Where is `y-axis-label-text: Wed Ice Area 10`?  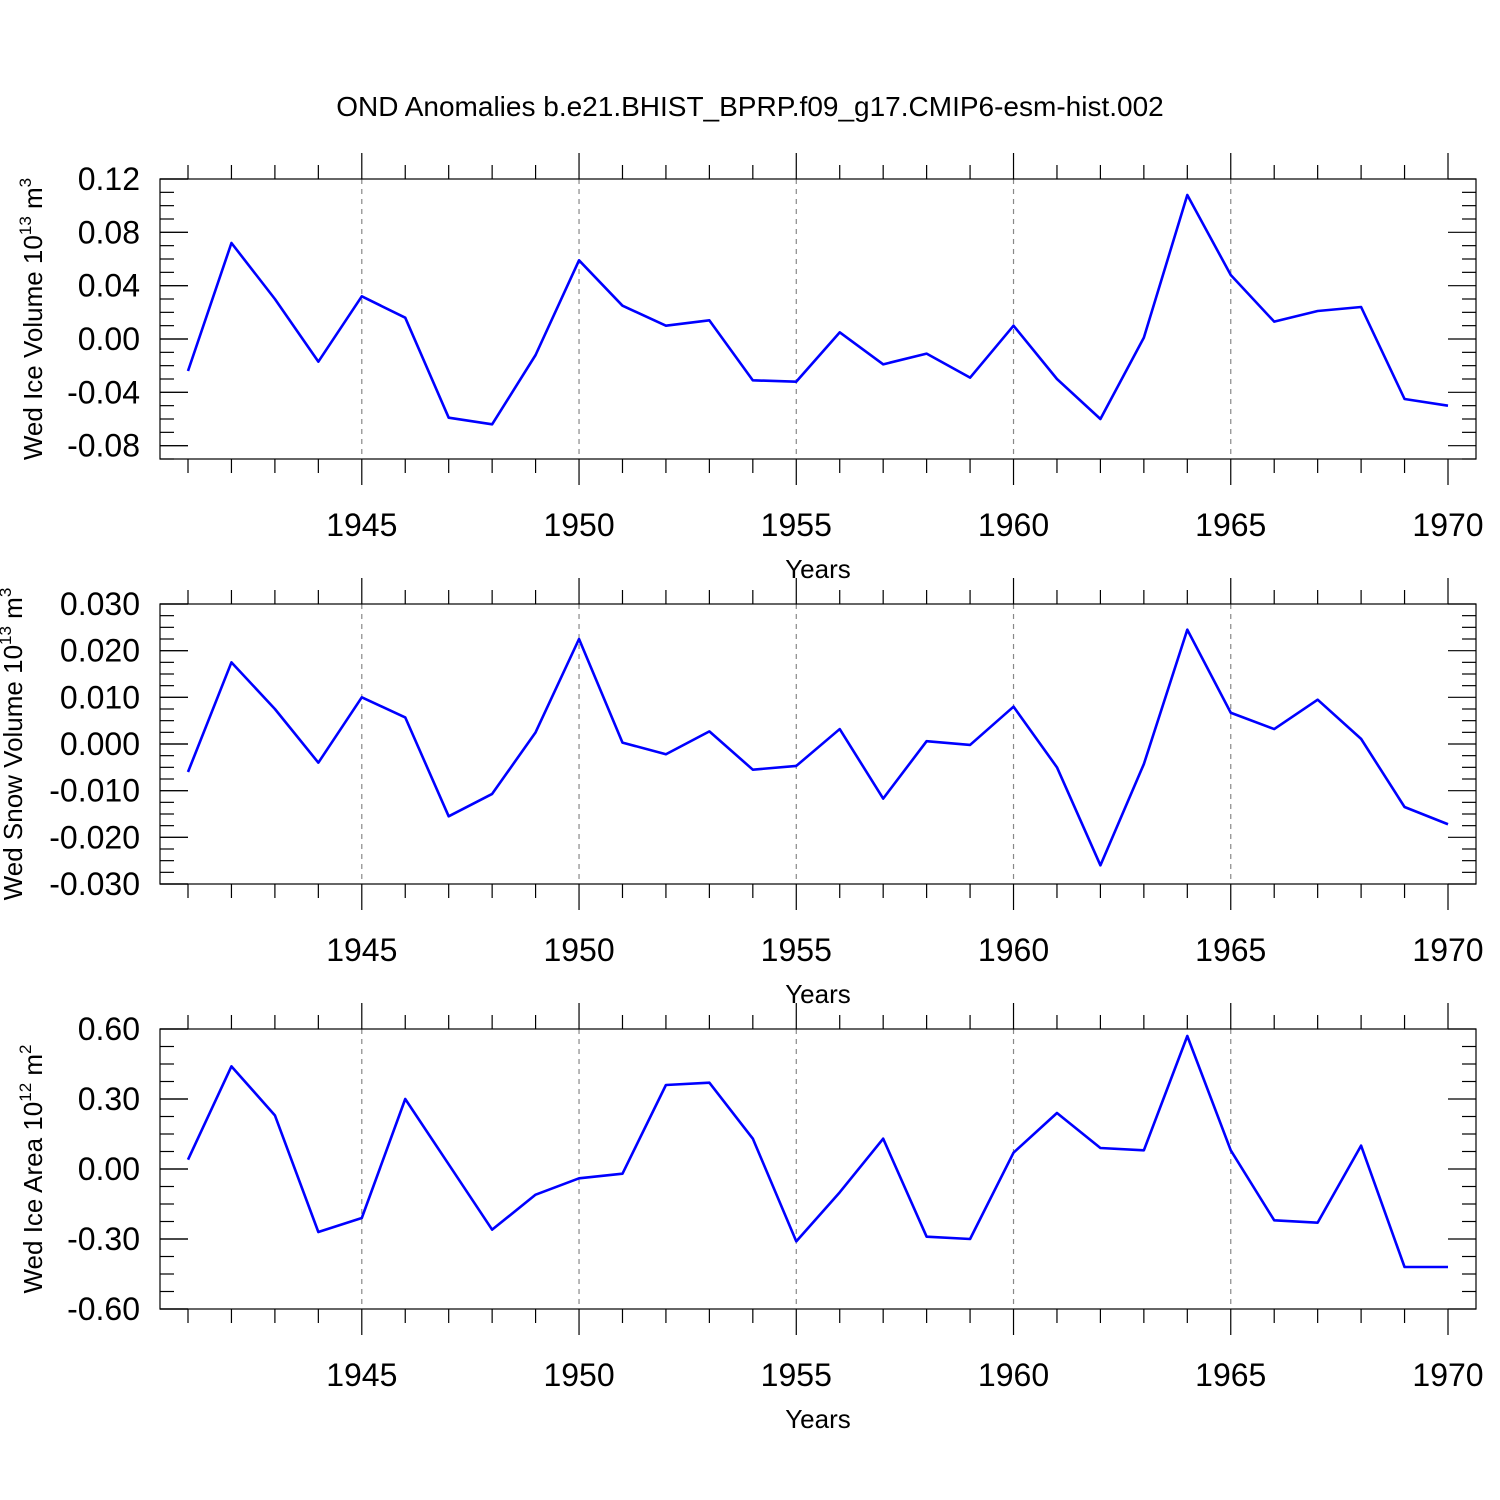
y-axis-label-text: Wed Ice Area 10 is located at coordinates (33, 1198).